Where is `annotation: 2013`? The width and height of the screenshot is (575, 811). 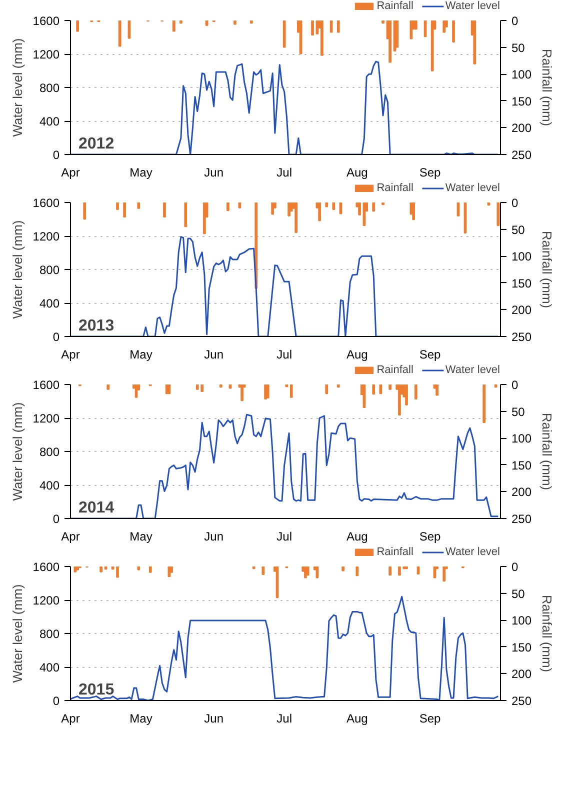
annotation: 2013 is located at coordinates (96, 326).